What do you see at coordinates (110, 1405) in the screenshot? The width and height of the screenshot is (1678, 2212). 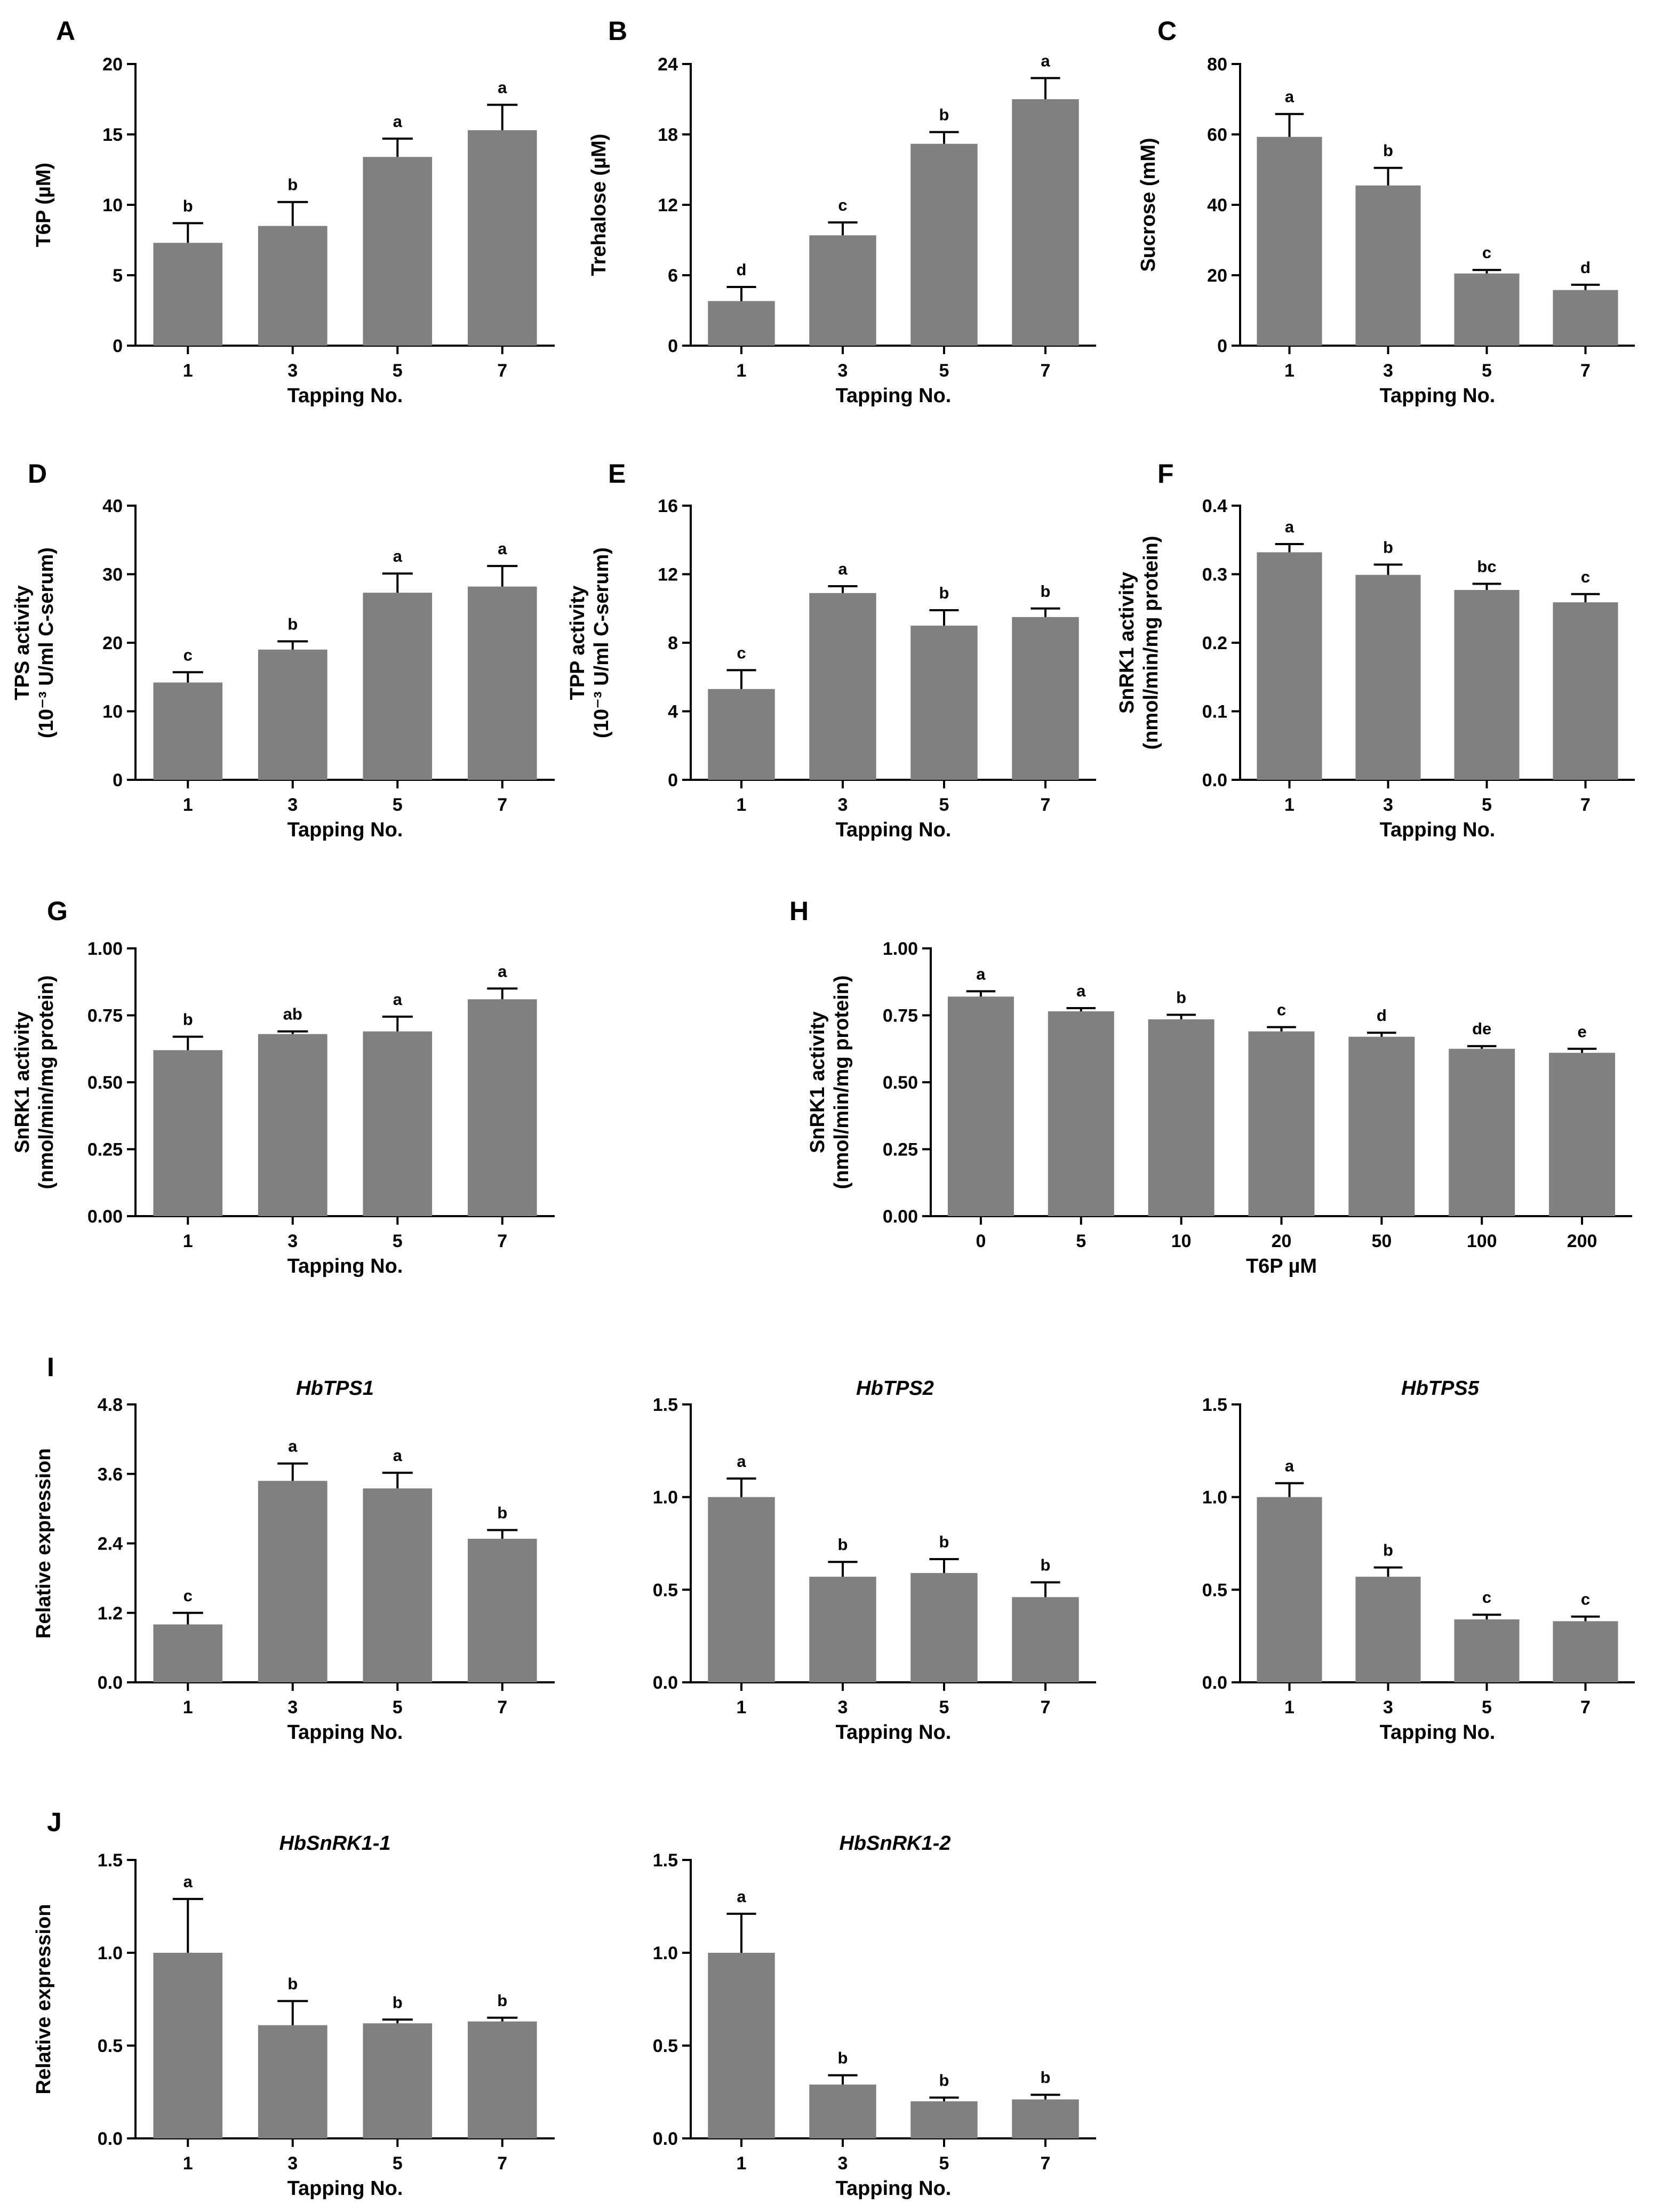 I see `y-tick-label: 4.8` at bounding box center [110, 1405].